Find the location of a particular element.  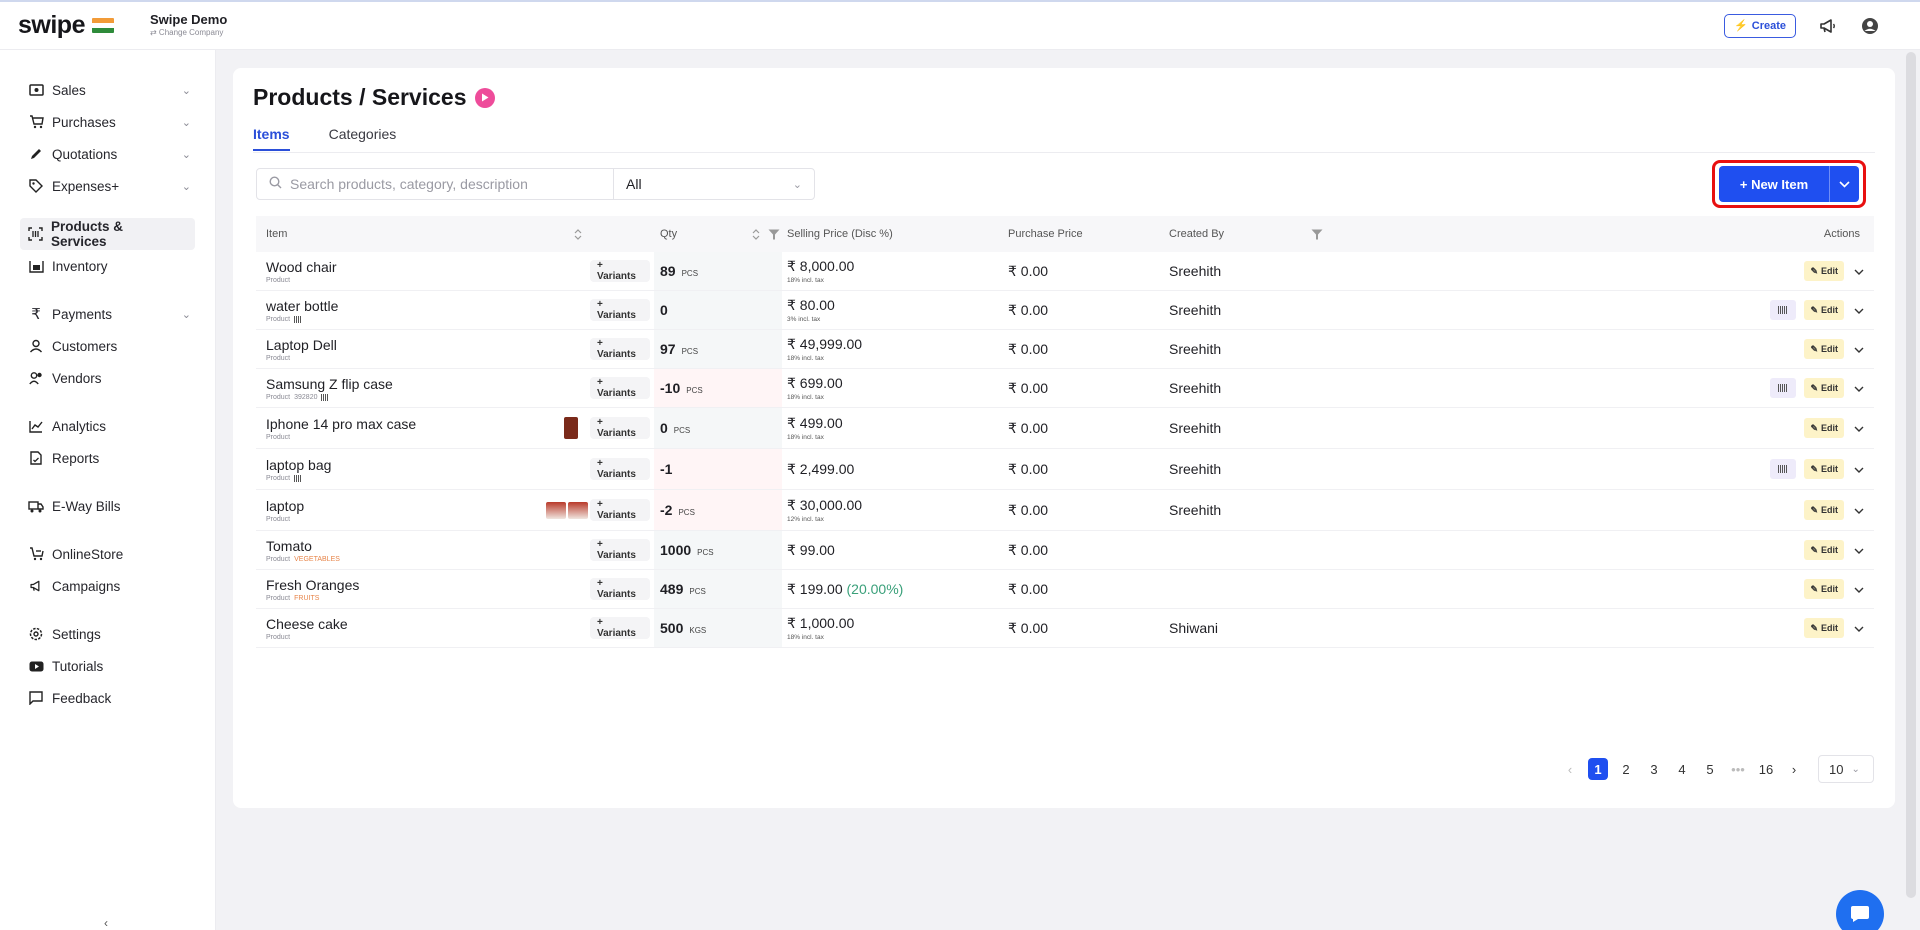

sidebar-item-inventory: Inventory is located at coordinates (107, 266).